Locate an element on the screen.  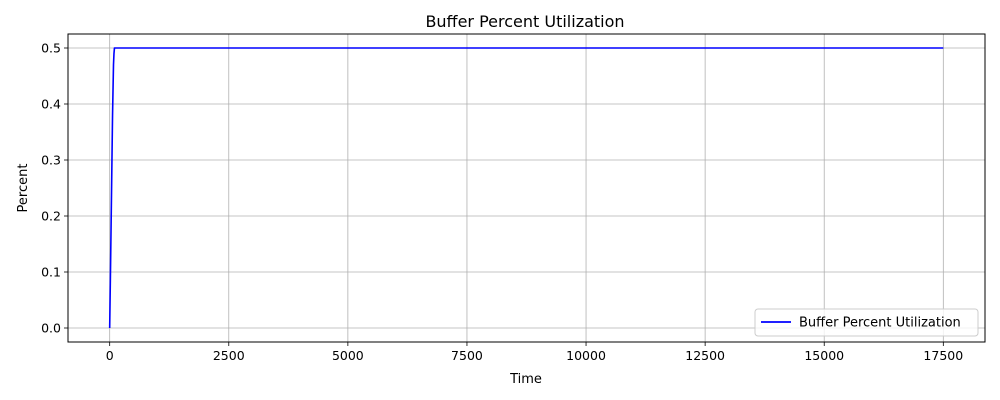
y-axis-ticks: 0.0 0.1 0.2 0.3 0.4 0.5 is located at coordinates (54, 188).